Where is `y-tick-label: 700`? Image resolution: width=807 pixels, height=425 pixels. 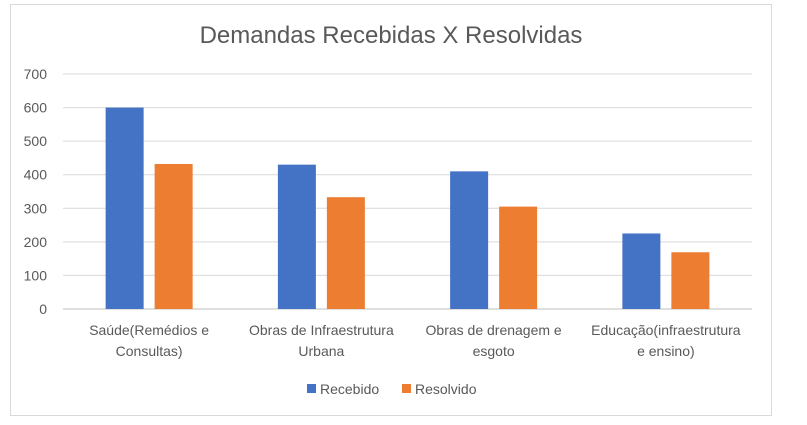
y-tick-label: 700 is located at coordinates (36, 74).